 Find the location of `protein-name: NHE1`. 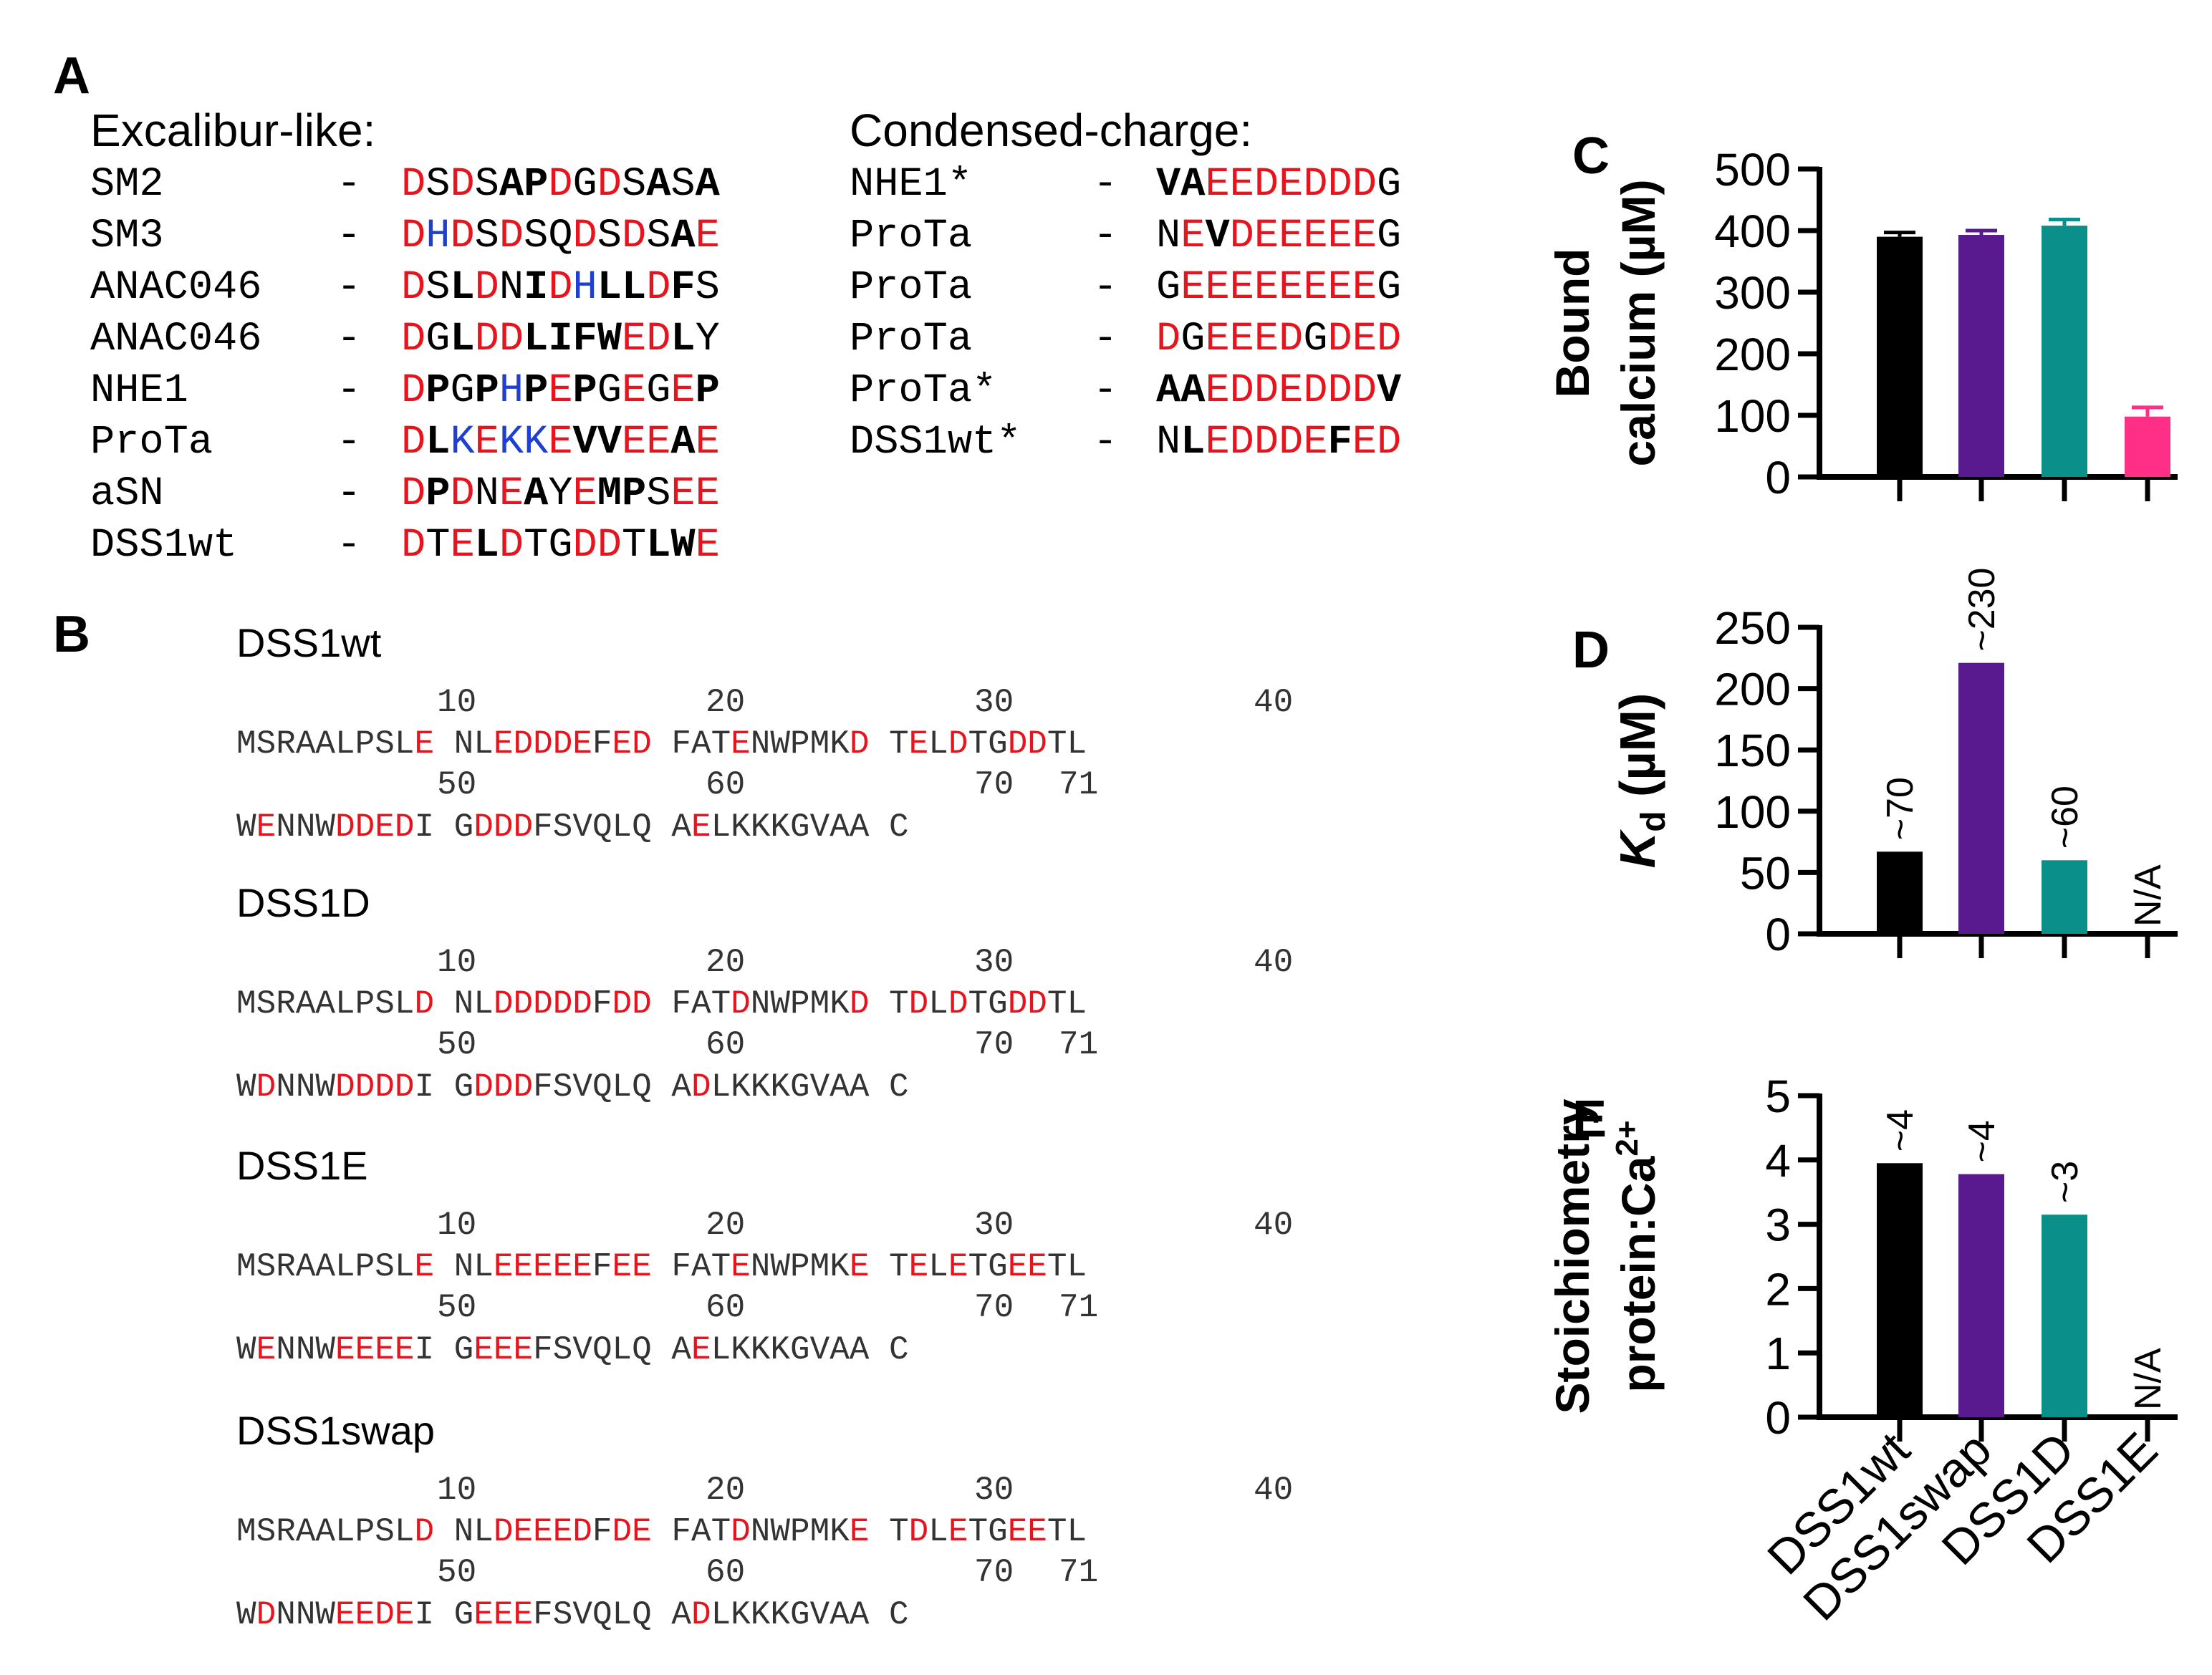

protein-name: NHE1 is located at coordinates (139, 391).